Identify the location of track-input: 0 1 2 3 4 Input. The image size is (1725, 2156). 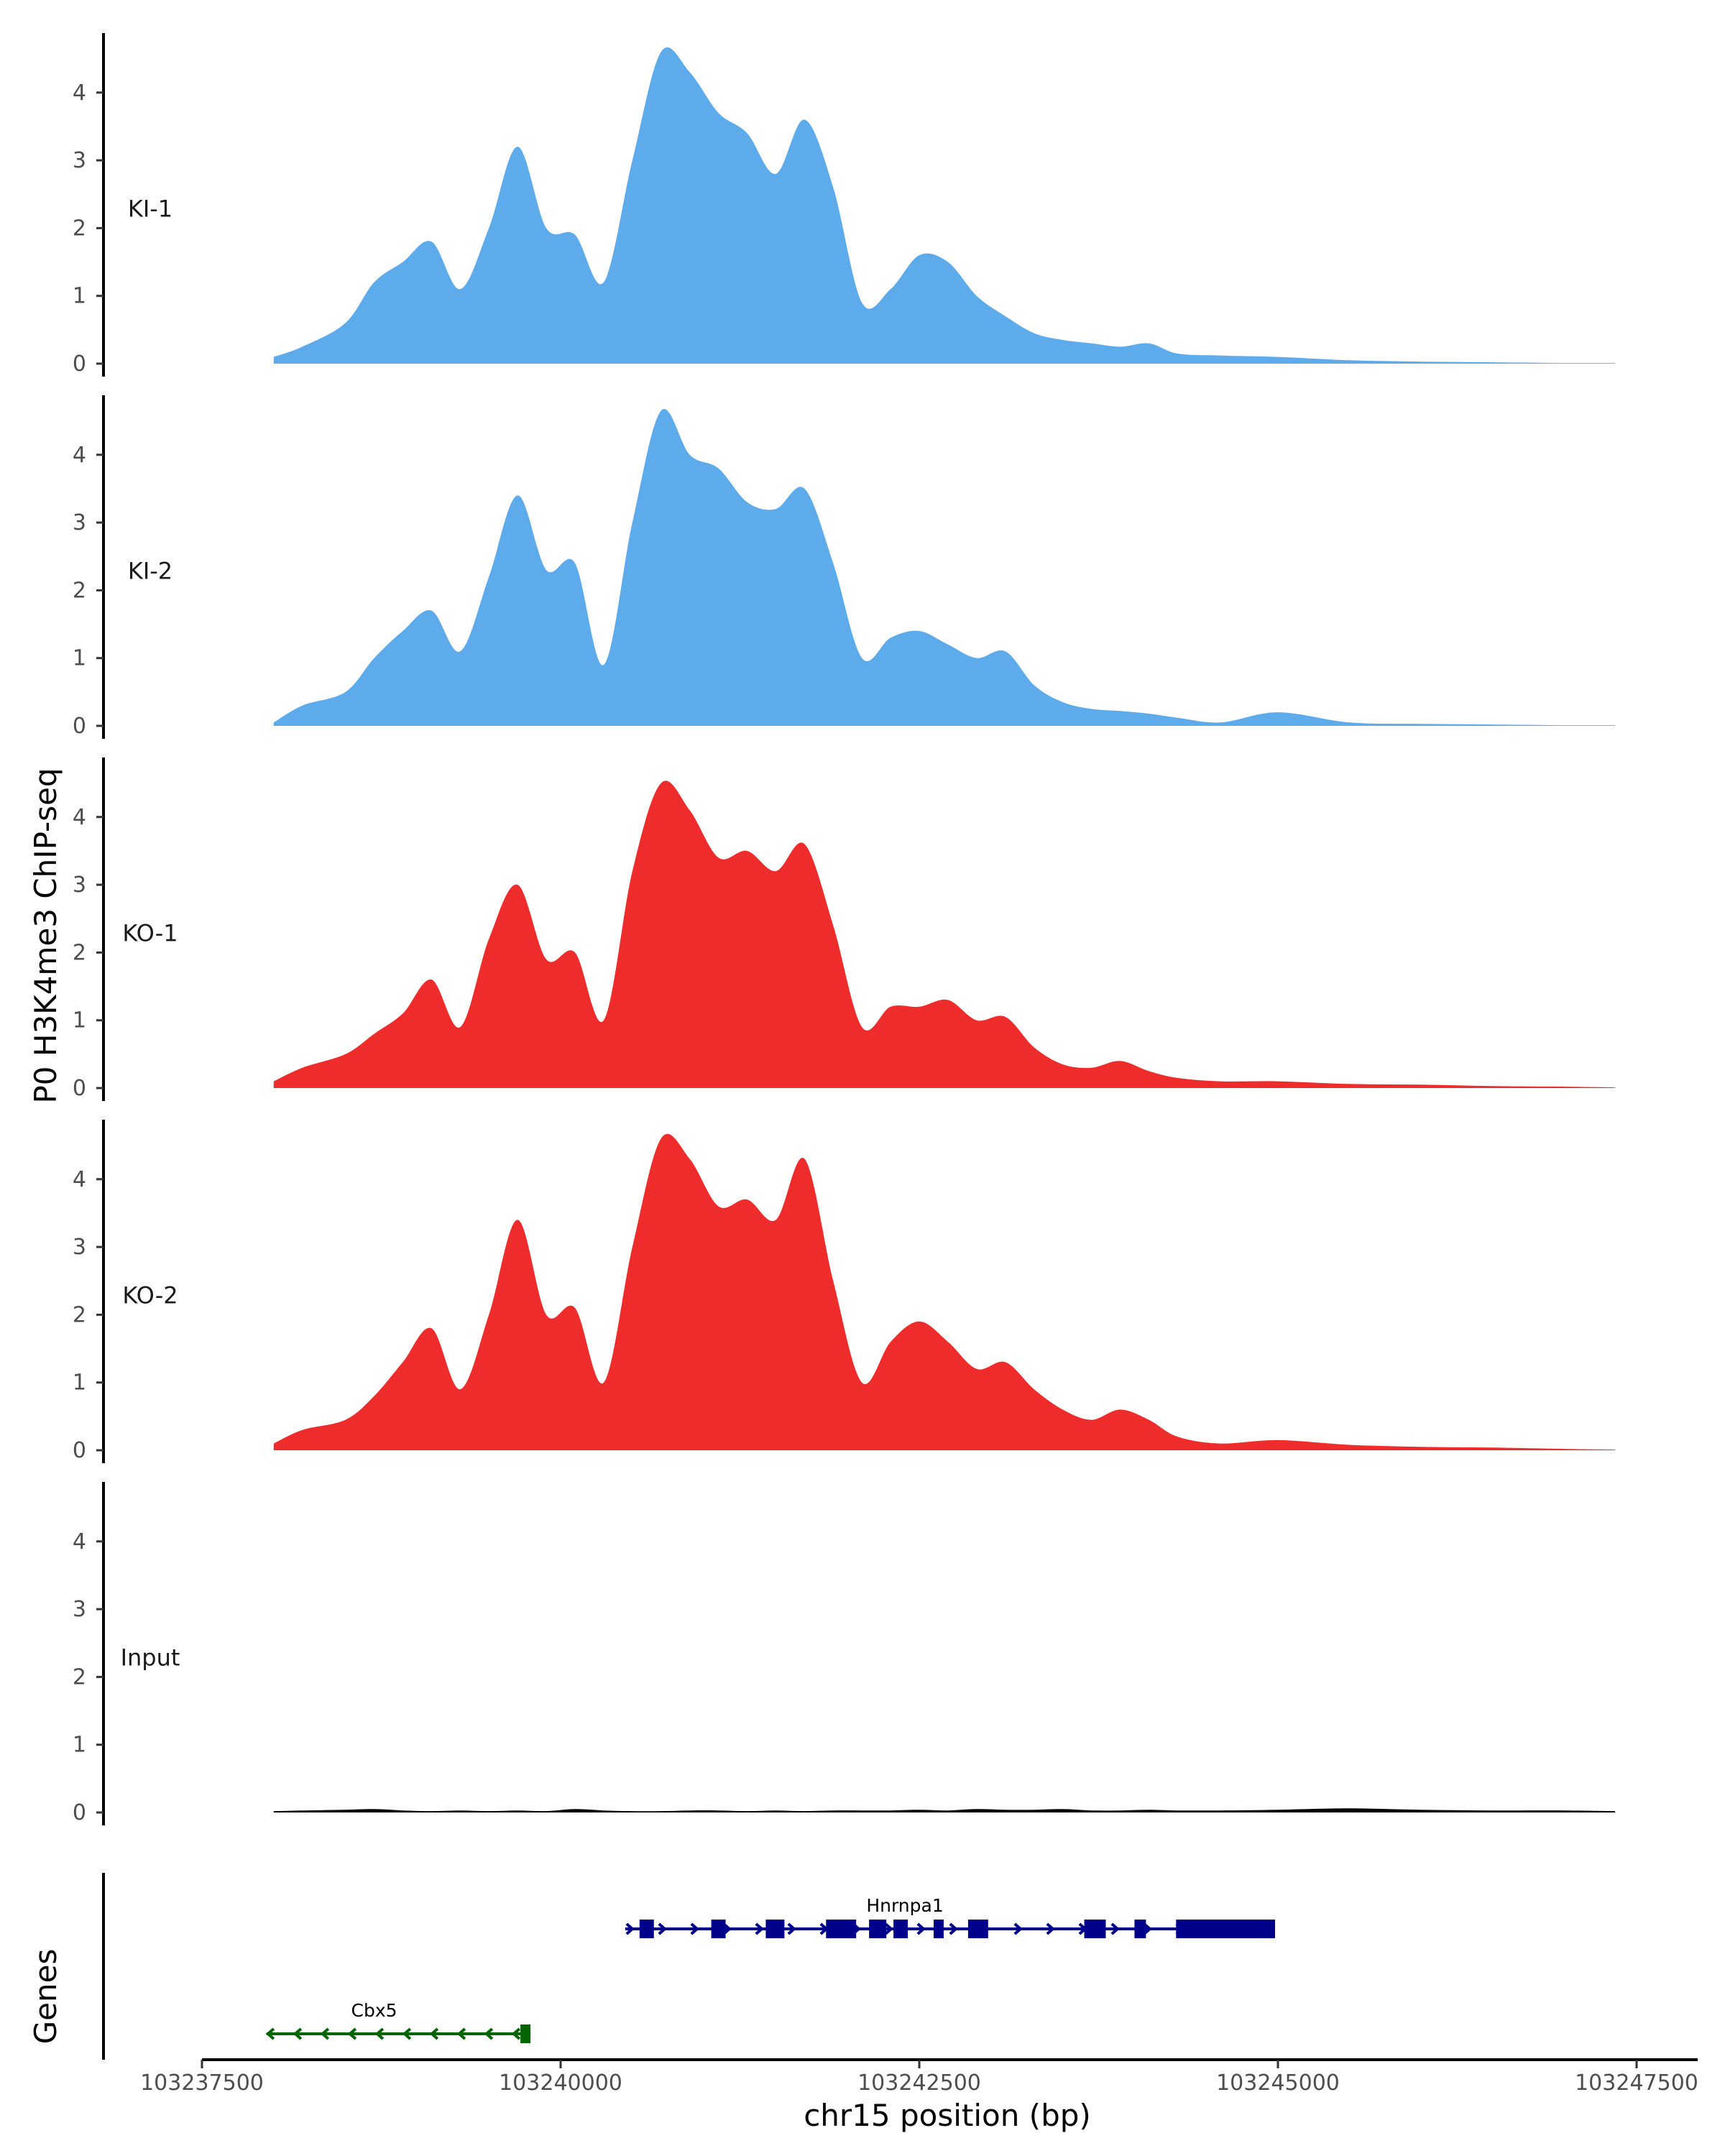
(844, 1653).